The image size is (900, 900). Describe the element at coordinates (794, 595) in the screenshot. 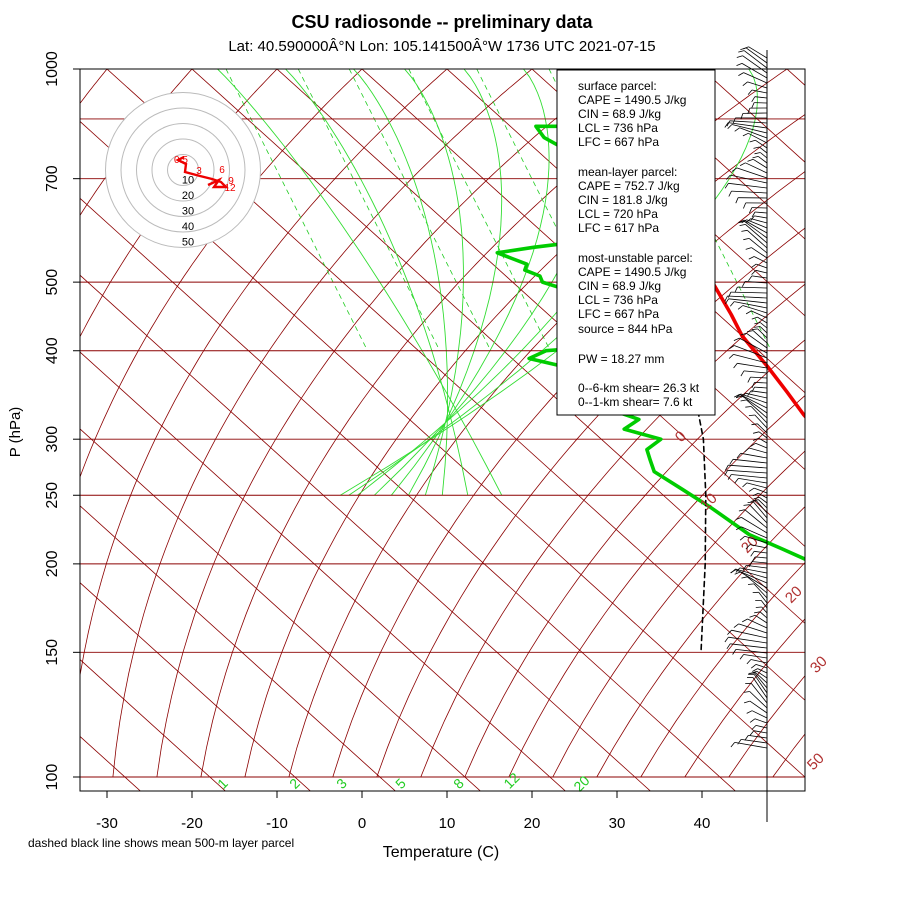

I see `isotherm-label: 20` at that location.